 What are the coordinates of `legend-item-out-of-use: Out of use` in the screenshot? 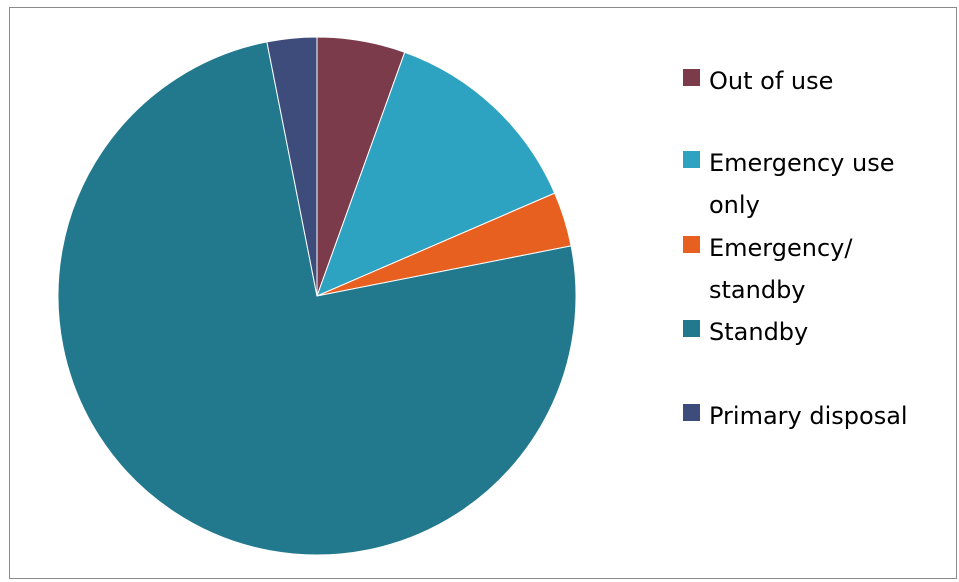 It's located at (811, 81).